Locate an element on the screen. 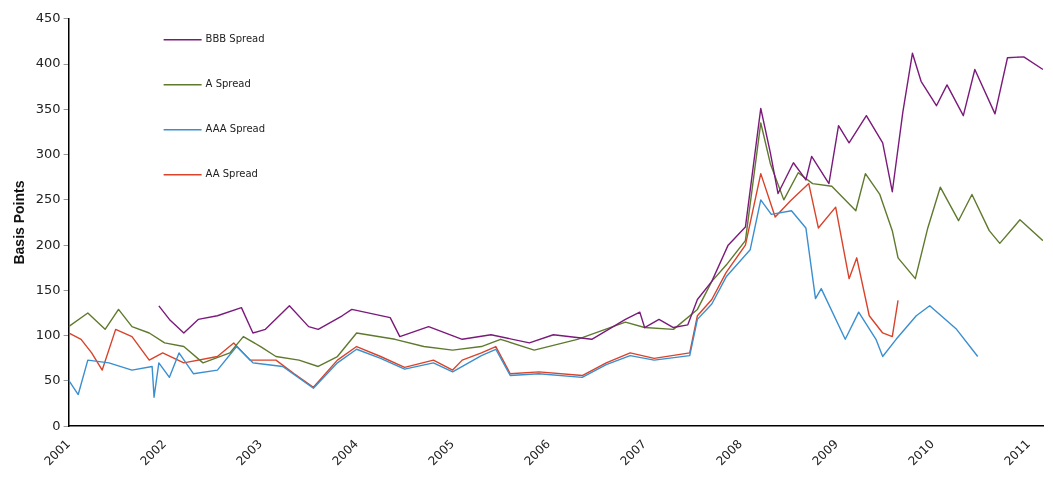  y-tick-label: 50 is located at coordinates (52, 380).